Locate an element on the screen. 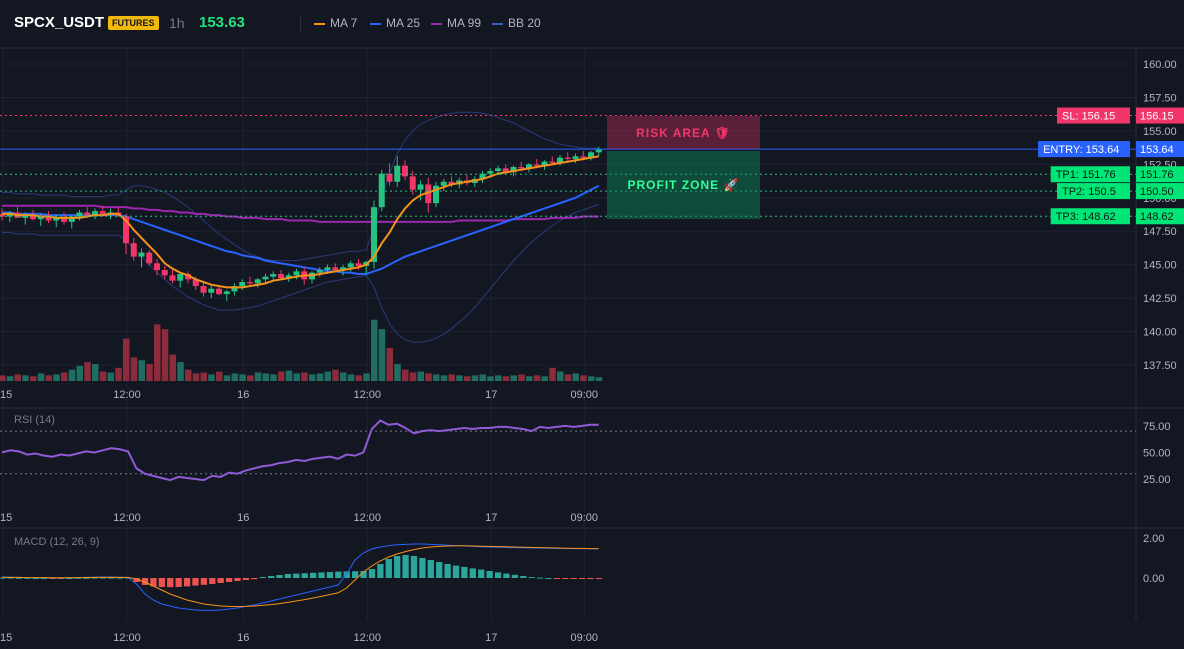 This screenshot has height=649, width=1184. symbol-label: SPCX_USDT is located at coordinates (59, 22).